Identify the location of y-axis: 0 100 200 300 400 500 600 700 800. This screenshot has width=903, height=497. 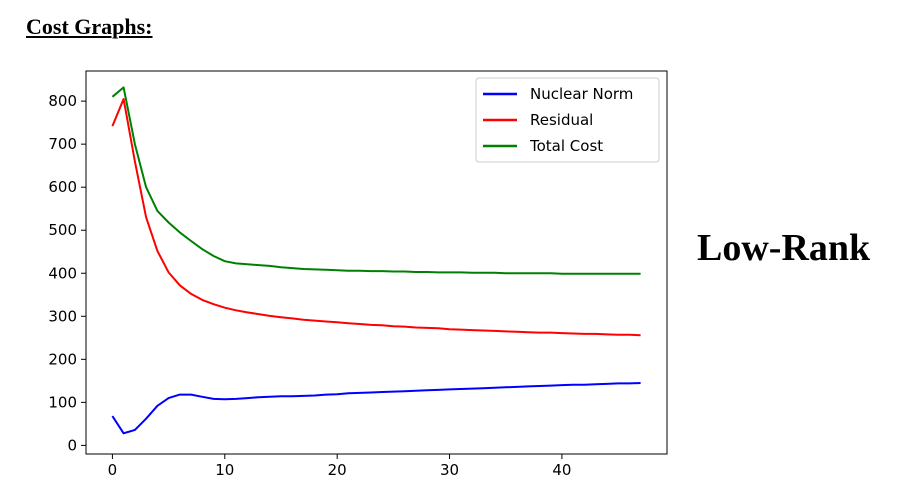
(67, 273).